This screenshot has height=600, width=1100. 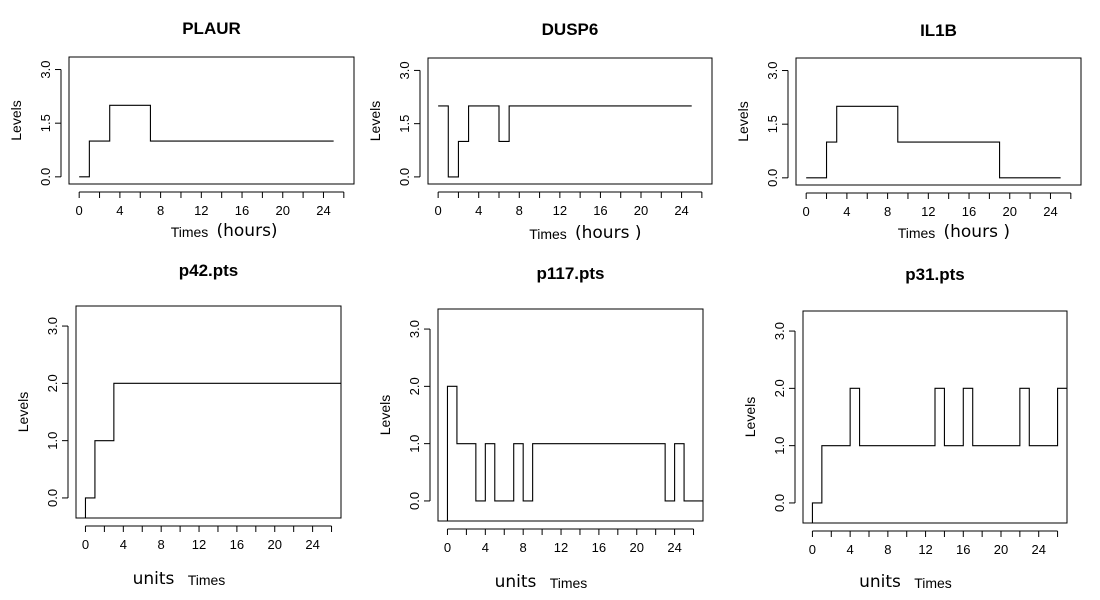 I want to click on series-line-p117, so click(x=574, y=453).